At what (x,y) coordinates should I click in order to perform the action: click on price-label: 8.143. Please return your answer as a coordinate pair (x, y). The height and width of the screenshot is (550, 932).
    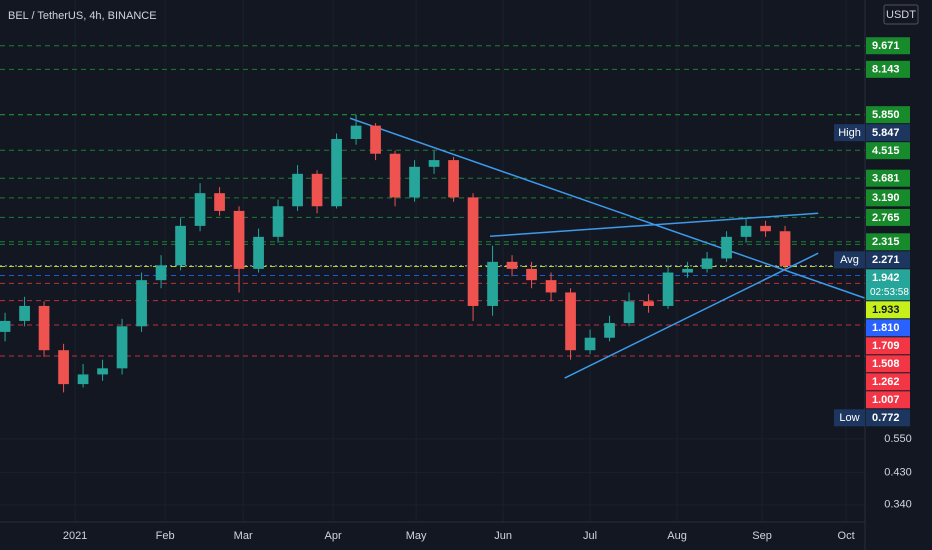
    Looking at the image, I should click on (886, 70).